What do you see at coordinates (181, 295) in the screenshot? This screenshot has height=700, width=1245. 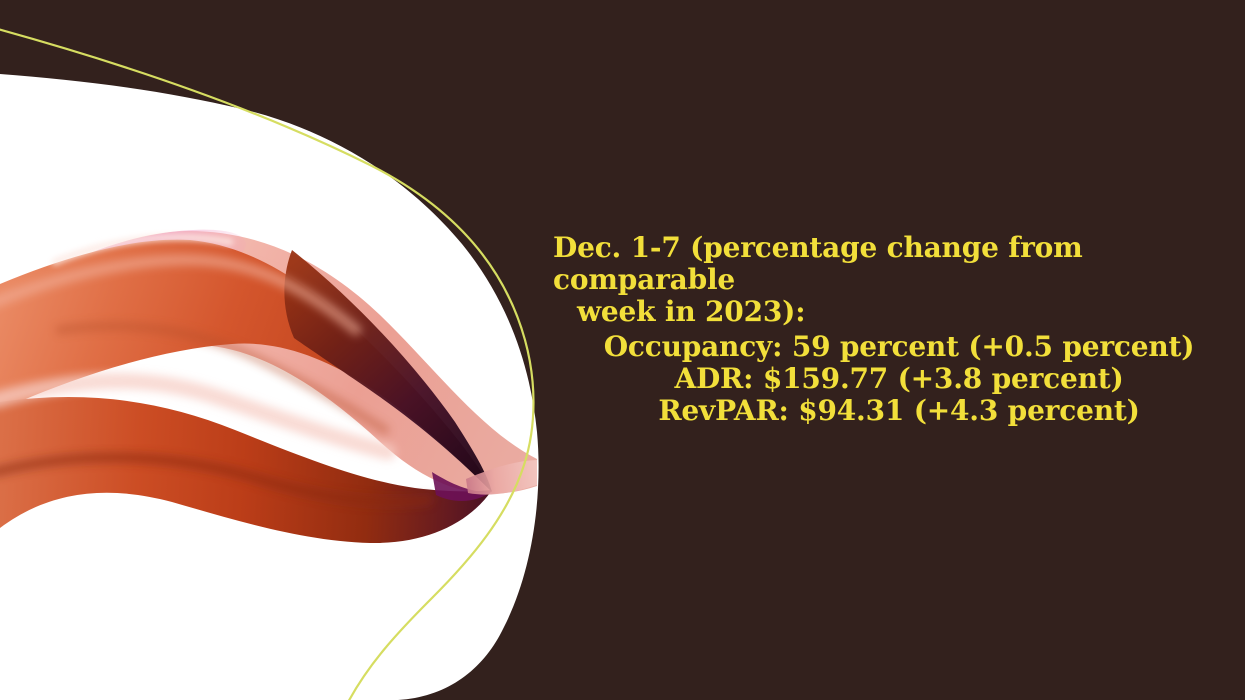 I see `ribbon-upper-highlight-streak` at bounding box center [181, 295].